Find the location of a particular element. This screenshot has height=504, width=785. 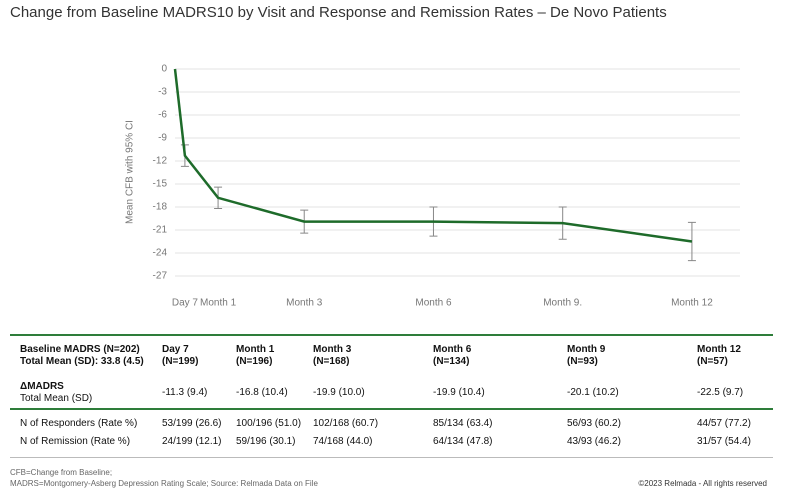

table-cell: Month 6 is located at coordinates (452, 349).